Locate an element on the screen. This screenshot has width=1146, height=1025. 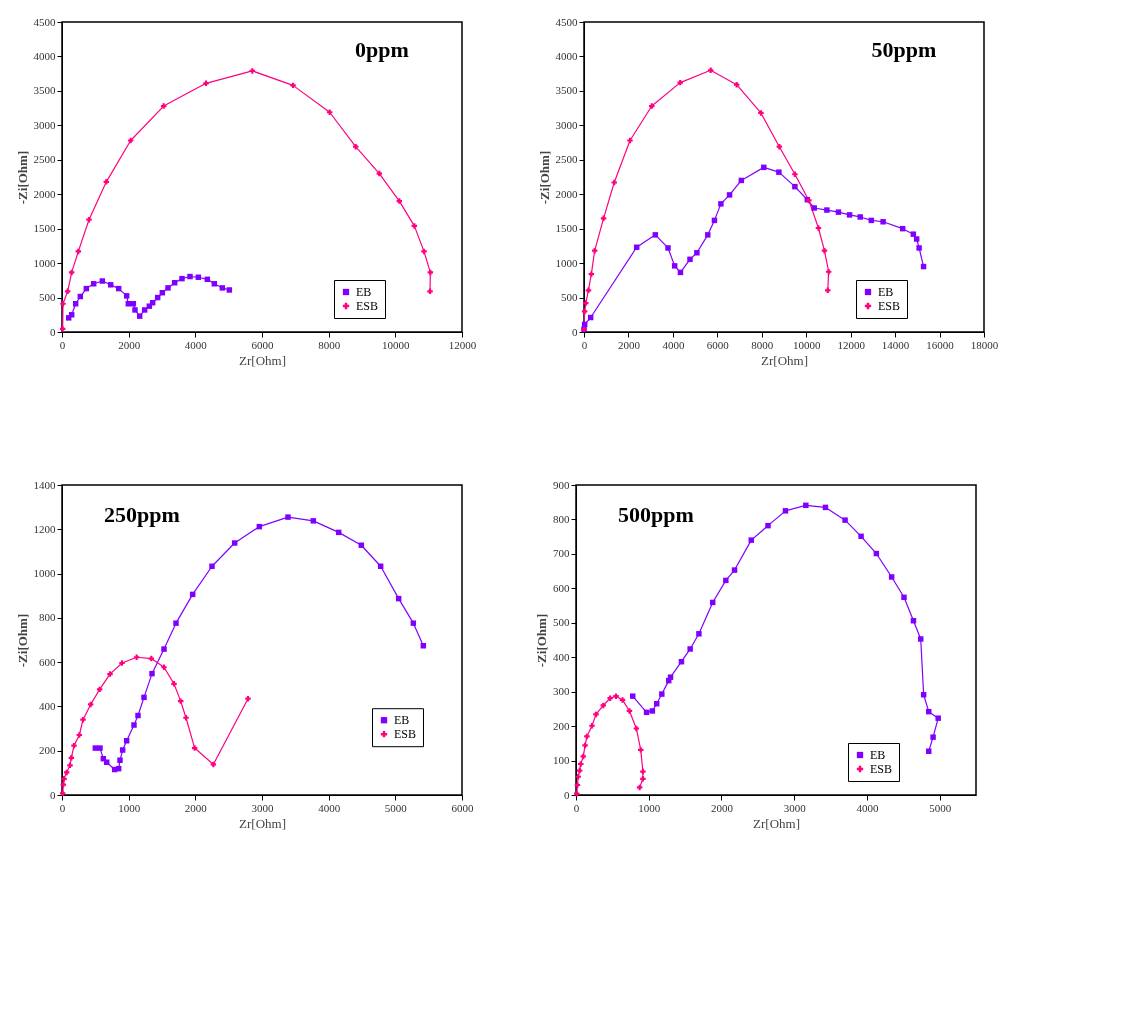
x-tick-label: 16000 is located at coordinates (940, 344).